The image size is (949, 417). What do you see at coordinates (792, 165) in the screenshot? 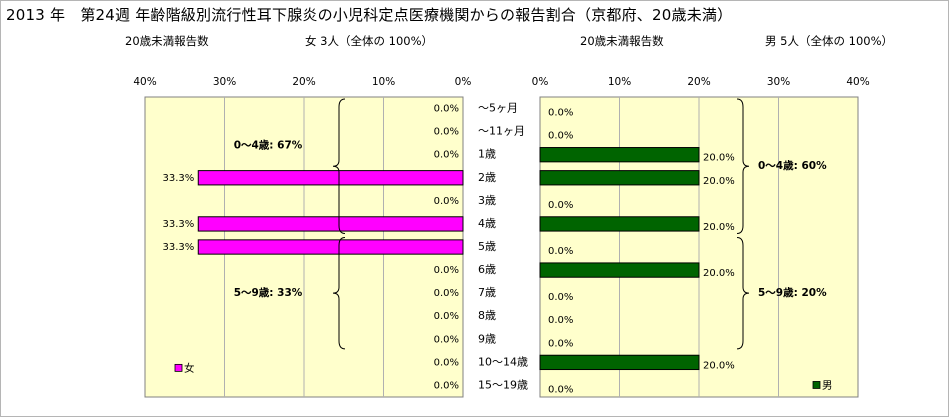
I see `male-age-group-annotation: 0～4歳: 60%` at bounding box center [792, 165].